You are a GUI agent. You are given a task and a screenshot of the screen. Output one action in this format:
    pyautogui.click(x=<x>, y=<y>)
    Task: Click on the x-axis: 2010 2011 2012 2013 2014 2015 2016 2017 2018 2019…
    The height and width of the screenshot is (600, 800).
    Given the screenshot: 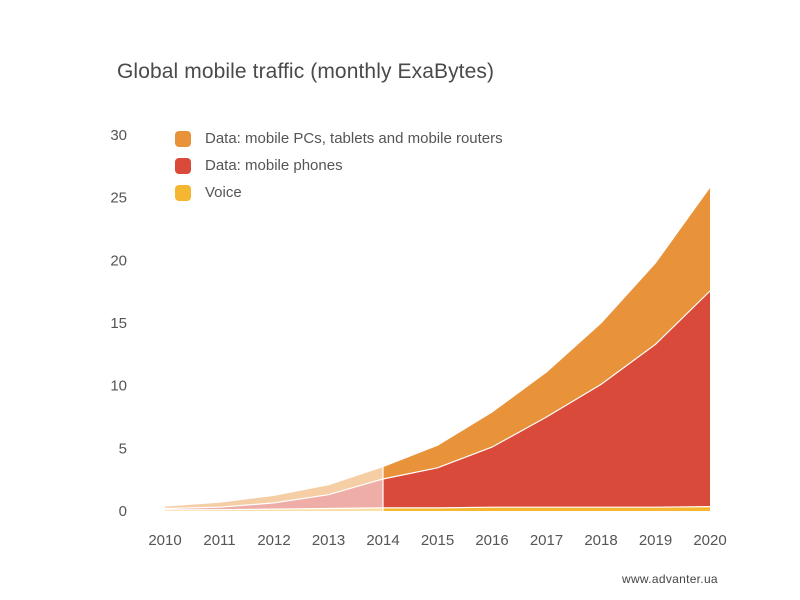 What is the action you would take?
    pyautogui.click(x=437, y=540)
    